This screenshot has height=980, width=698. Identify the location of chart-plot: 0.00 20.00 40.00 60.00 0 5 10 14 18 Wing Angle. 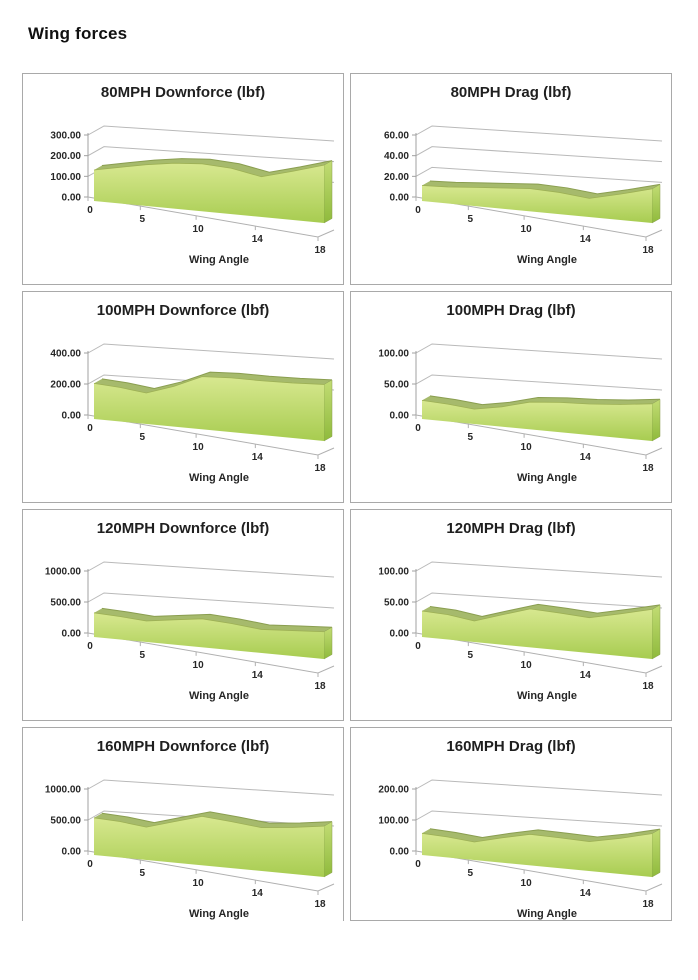
(523, 195).